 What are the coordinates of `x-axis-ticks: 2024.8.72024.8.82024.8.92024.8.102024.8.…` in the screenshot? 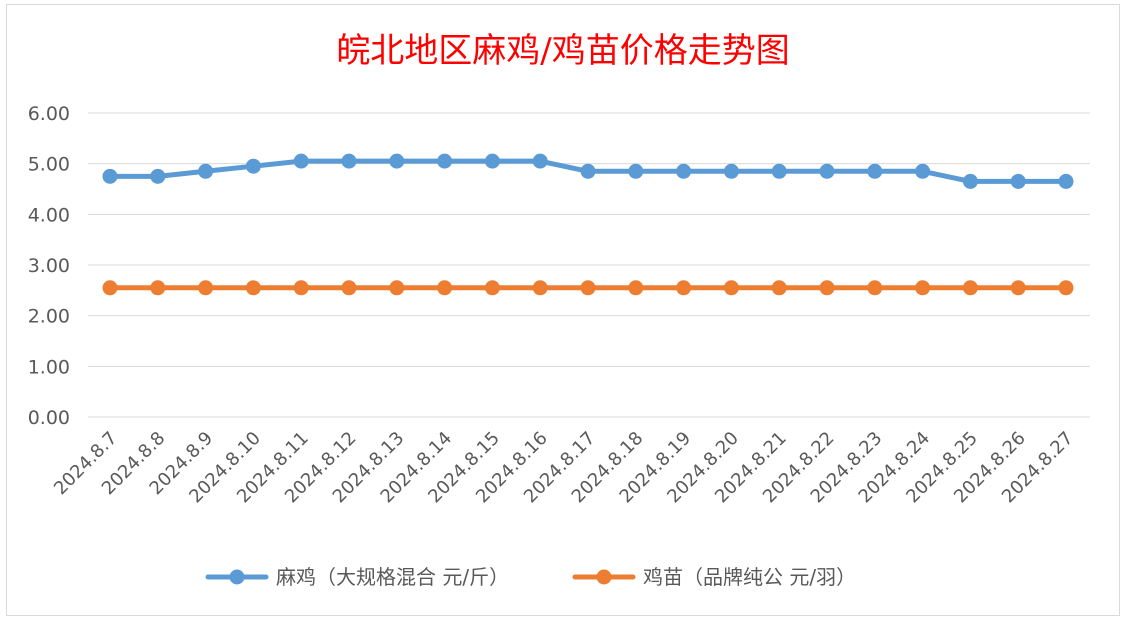 It's located at (564, 468).